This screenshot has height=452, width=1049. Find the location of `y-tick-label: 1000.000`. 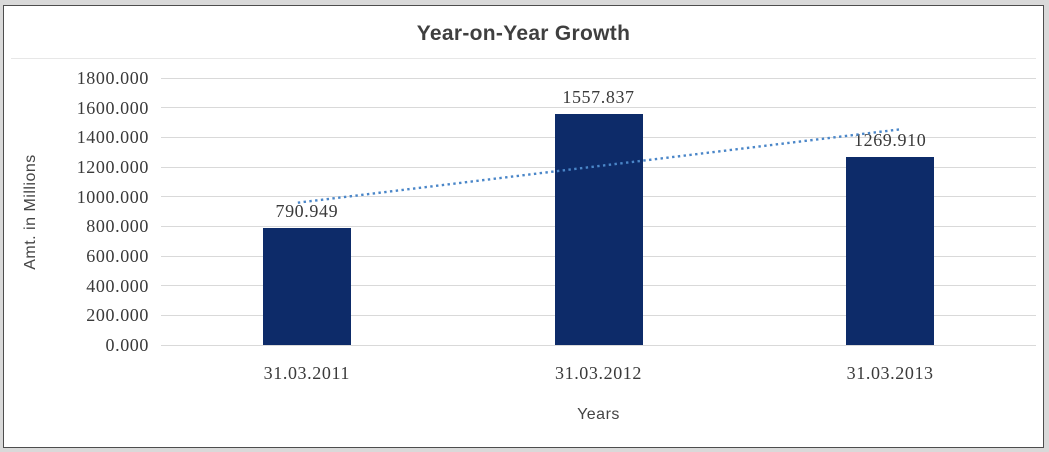

y-tick-label: 1000.000 is located at coordinates (112, 196).